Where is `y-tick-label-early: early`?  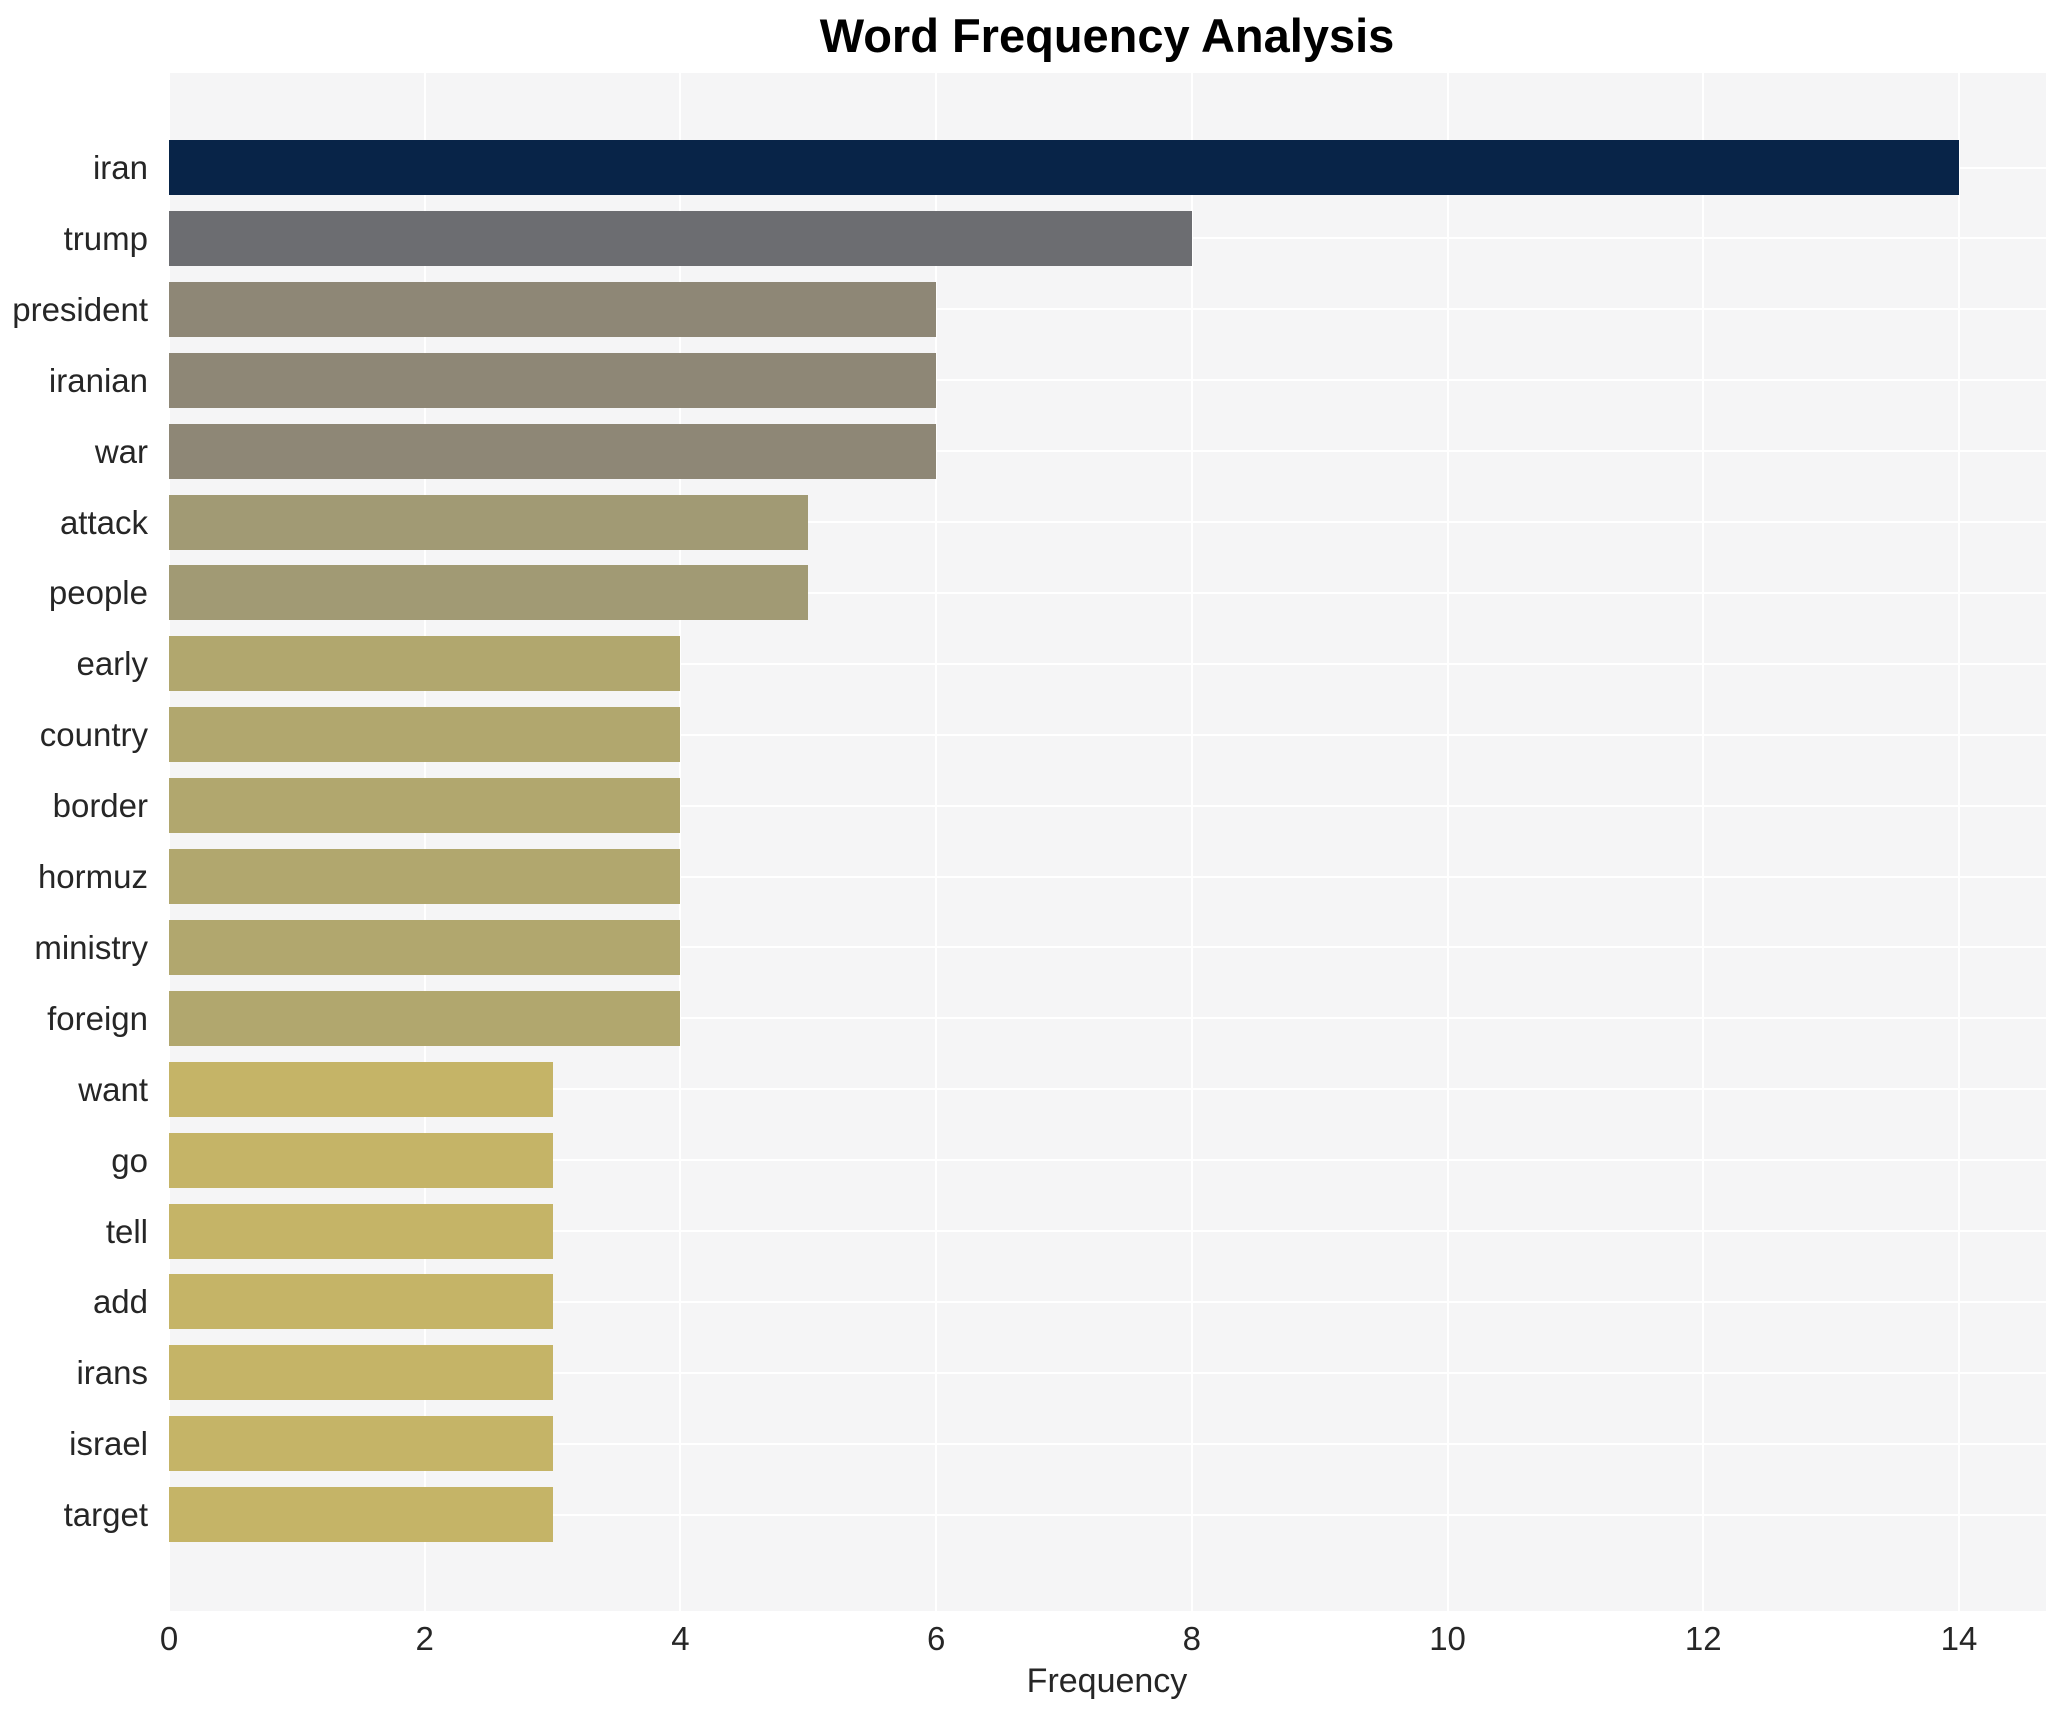 y-tick-label-early: early is located at coordinates (112, 664).